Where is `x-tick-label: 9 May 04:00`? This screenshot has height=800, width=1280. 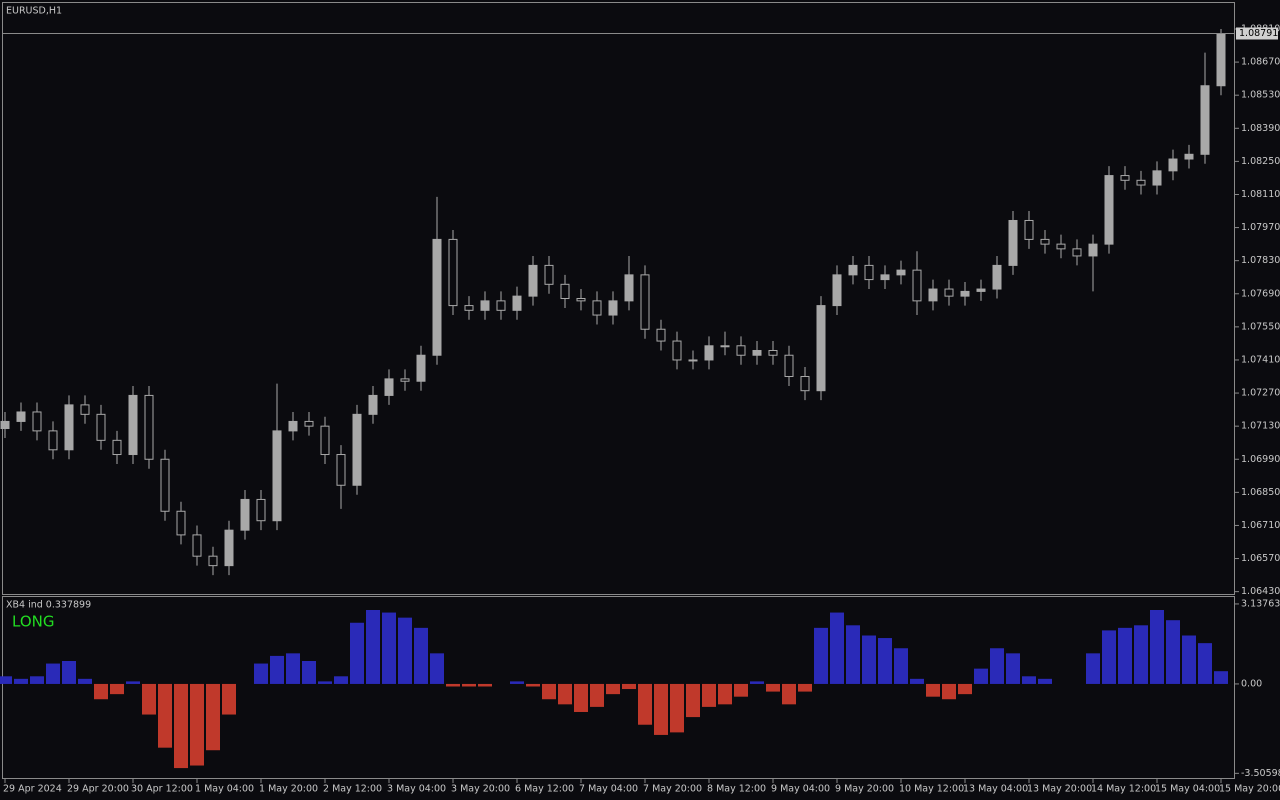
x-tick-label: 9 May 04:00 is located at coordinates (800, 789).